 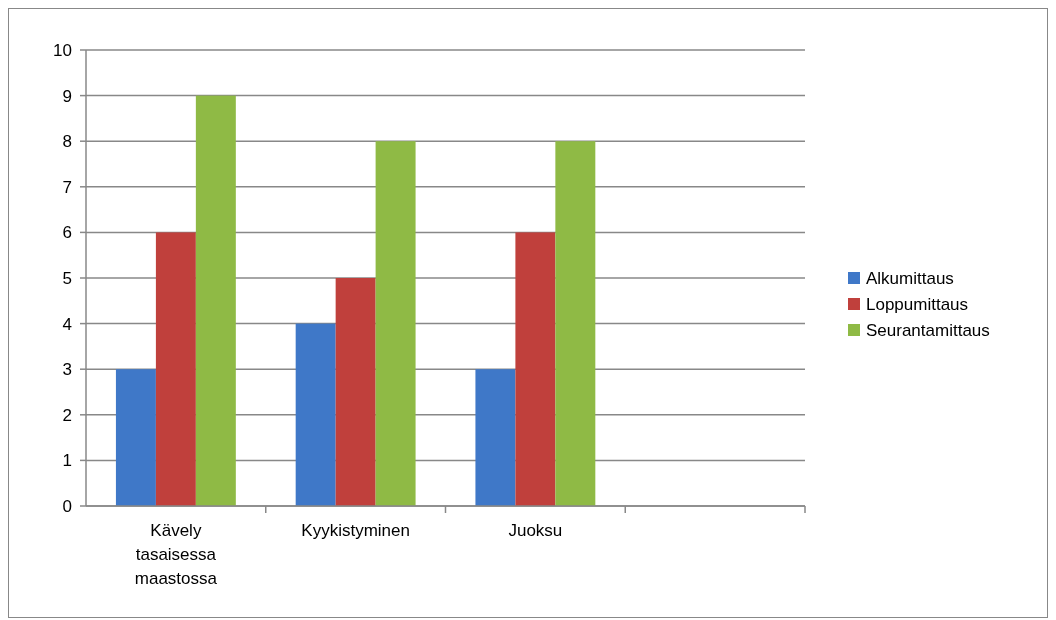 What do you see at coordinates (917, 304) in the screenshot?
I see `legend-label: Loppumittaus` at bounding box center [917, 304].